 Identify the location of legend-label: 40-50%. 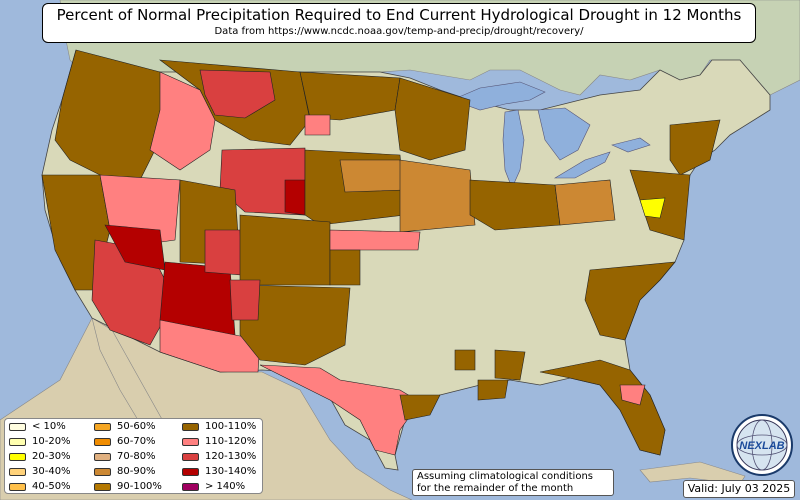
(51, 486).